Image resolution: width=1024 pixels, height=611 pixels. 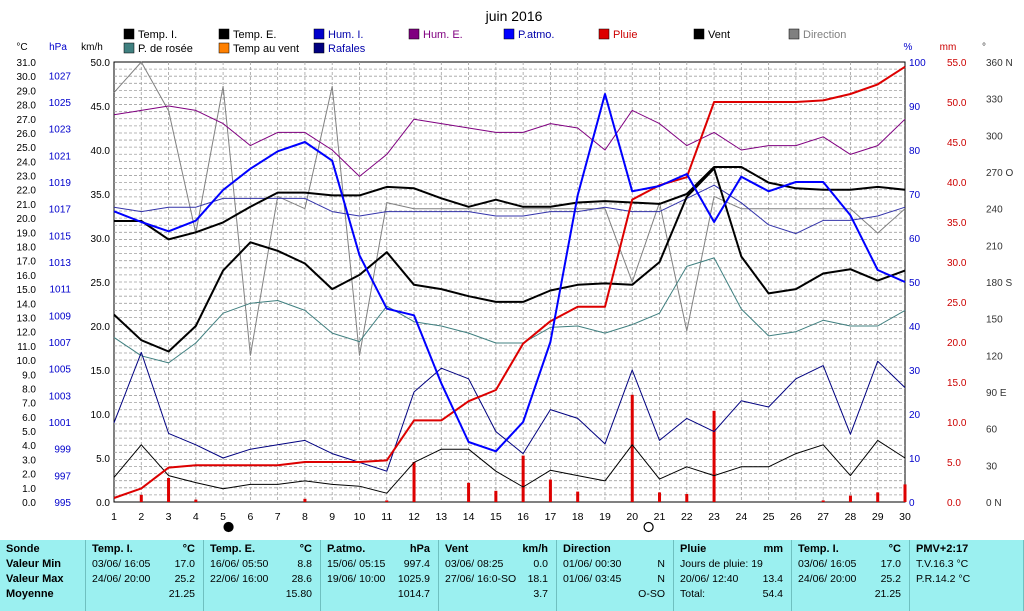 What do you see at coordinates (957, 63) in the screenshot?
I see `tick-label-right-mm: 55.0` at bounding box center [957, 63].